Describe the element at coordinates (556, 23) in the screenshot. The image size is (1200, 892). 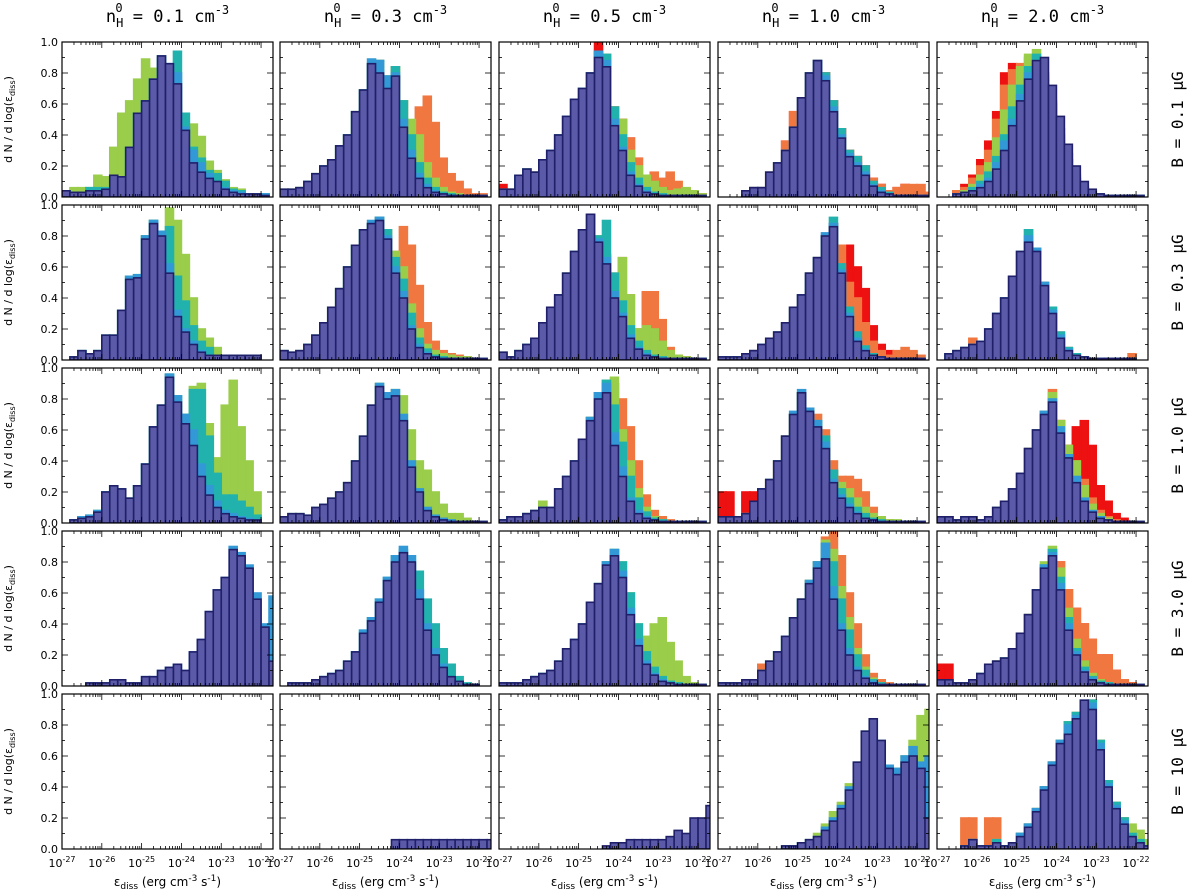
I see `header-subscript: H` at that location.